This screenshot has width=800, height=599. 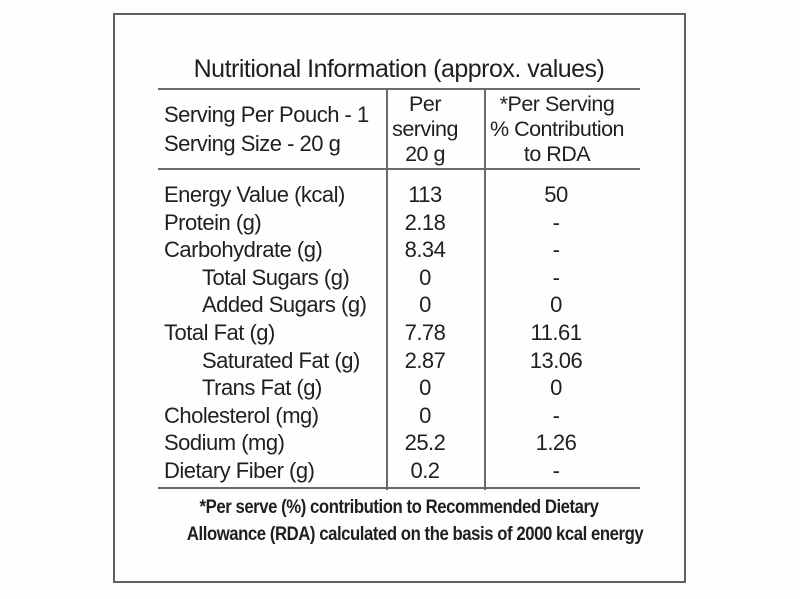 I want to click on table-row: Total Fat (g) 7.78 11.61, so click(x=399, y=333).